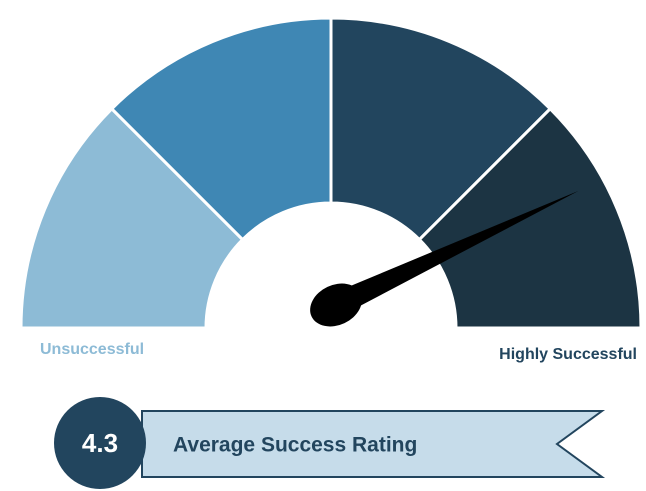 This screenshot has height=491, width=646. Describe the element at coordinates (92, 349) in the screenshot. I see `min-label: Unsuccessful` at that location.